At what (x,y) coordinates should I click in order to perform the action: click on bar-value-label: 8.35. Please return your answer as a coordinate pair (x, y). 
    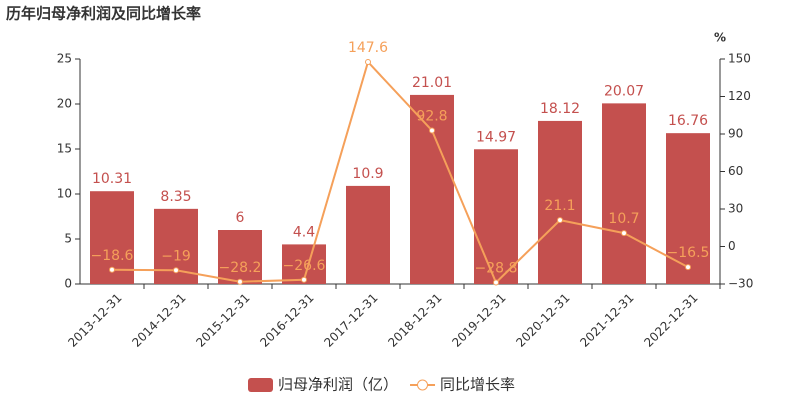
    Looking at the image, I should click on (175, 197).